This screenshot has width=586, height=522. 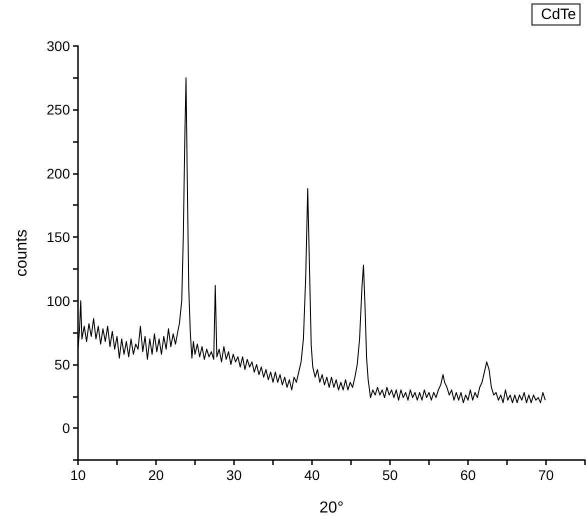 I want to click on x-tick-label: 70, so click(x=546, y=475).